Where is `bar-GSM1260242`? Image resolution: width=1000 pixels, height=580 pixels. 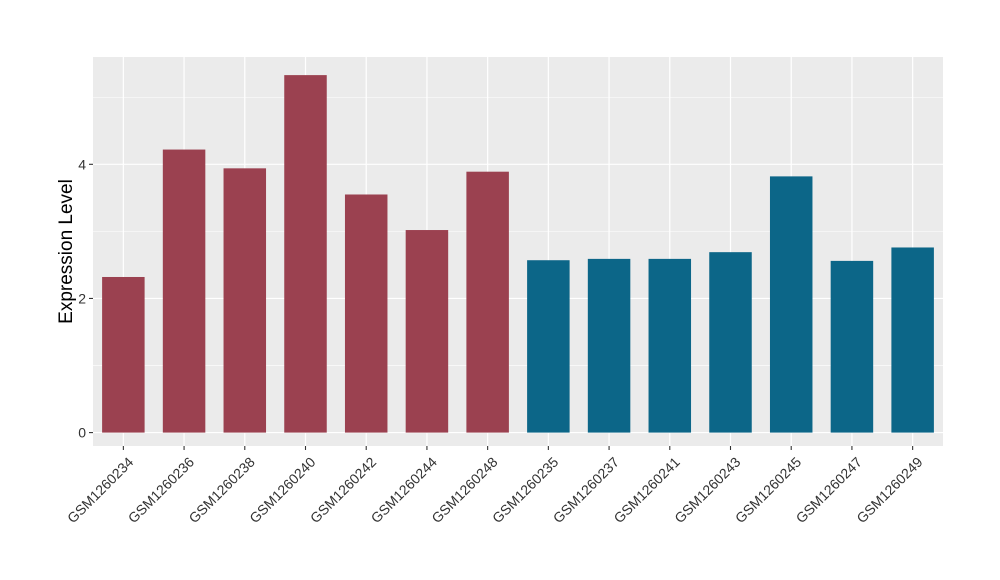 bar-GSM1260242 is located at coordinates (366, 313).